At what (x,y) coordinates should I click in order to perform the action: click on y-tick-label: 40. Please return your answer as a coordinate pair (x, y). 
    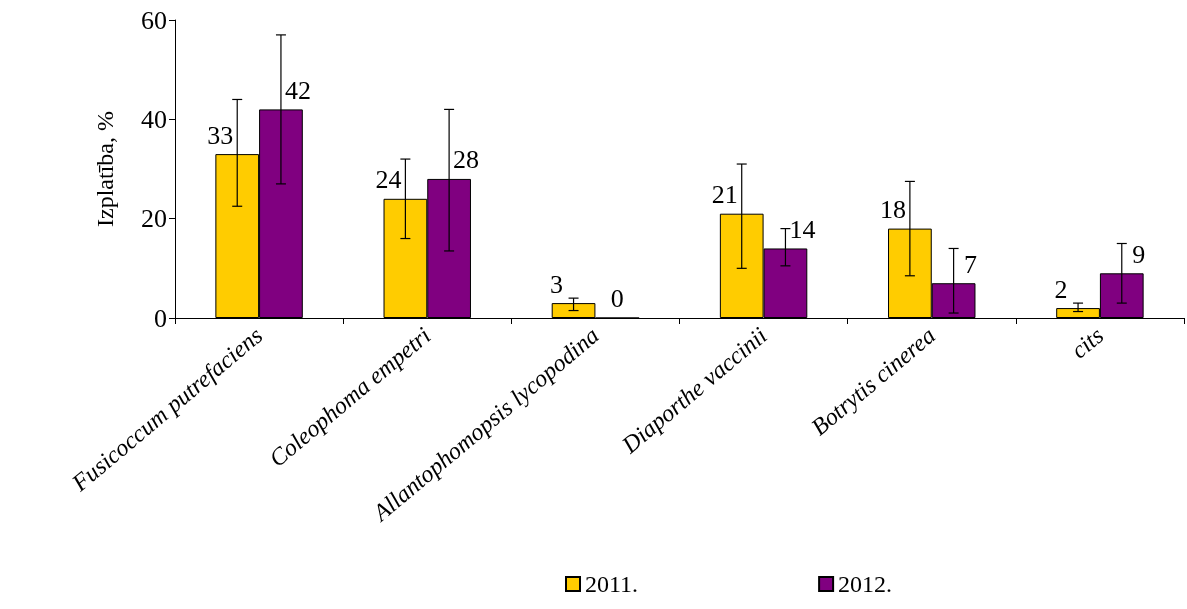
    Looking at the image, I should click on (154, 119).